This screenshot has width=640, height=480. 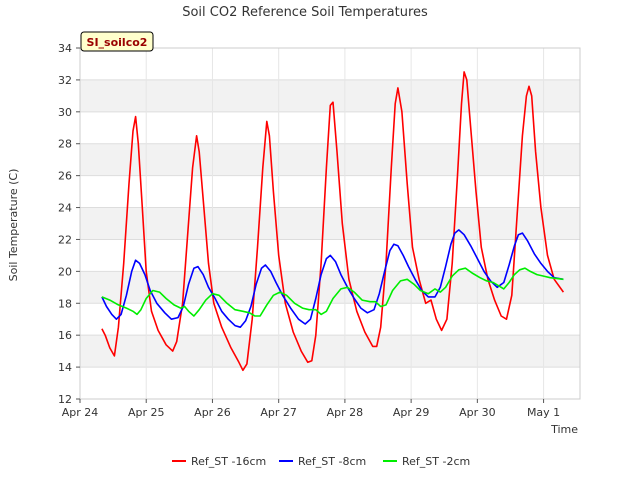 I want to click on series-line-ref-st-8cm, so click(x=332, y=278).